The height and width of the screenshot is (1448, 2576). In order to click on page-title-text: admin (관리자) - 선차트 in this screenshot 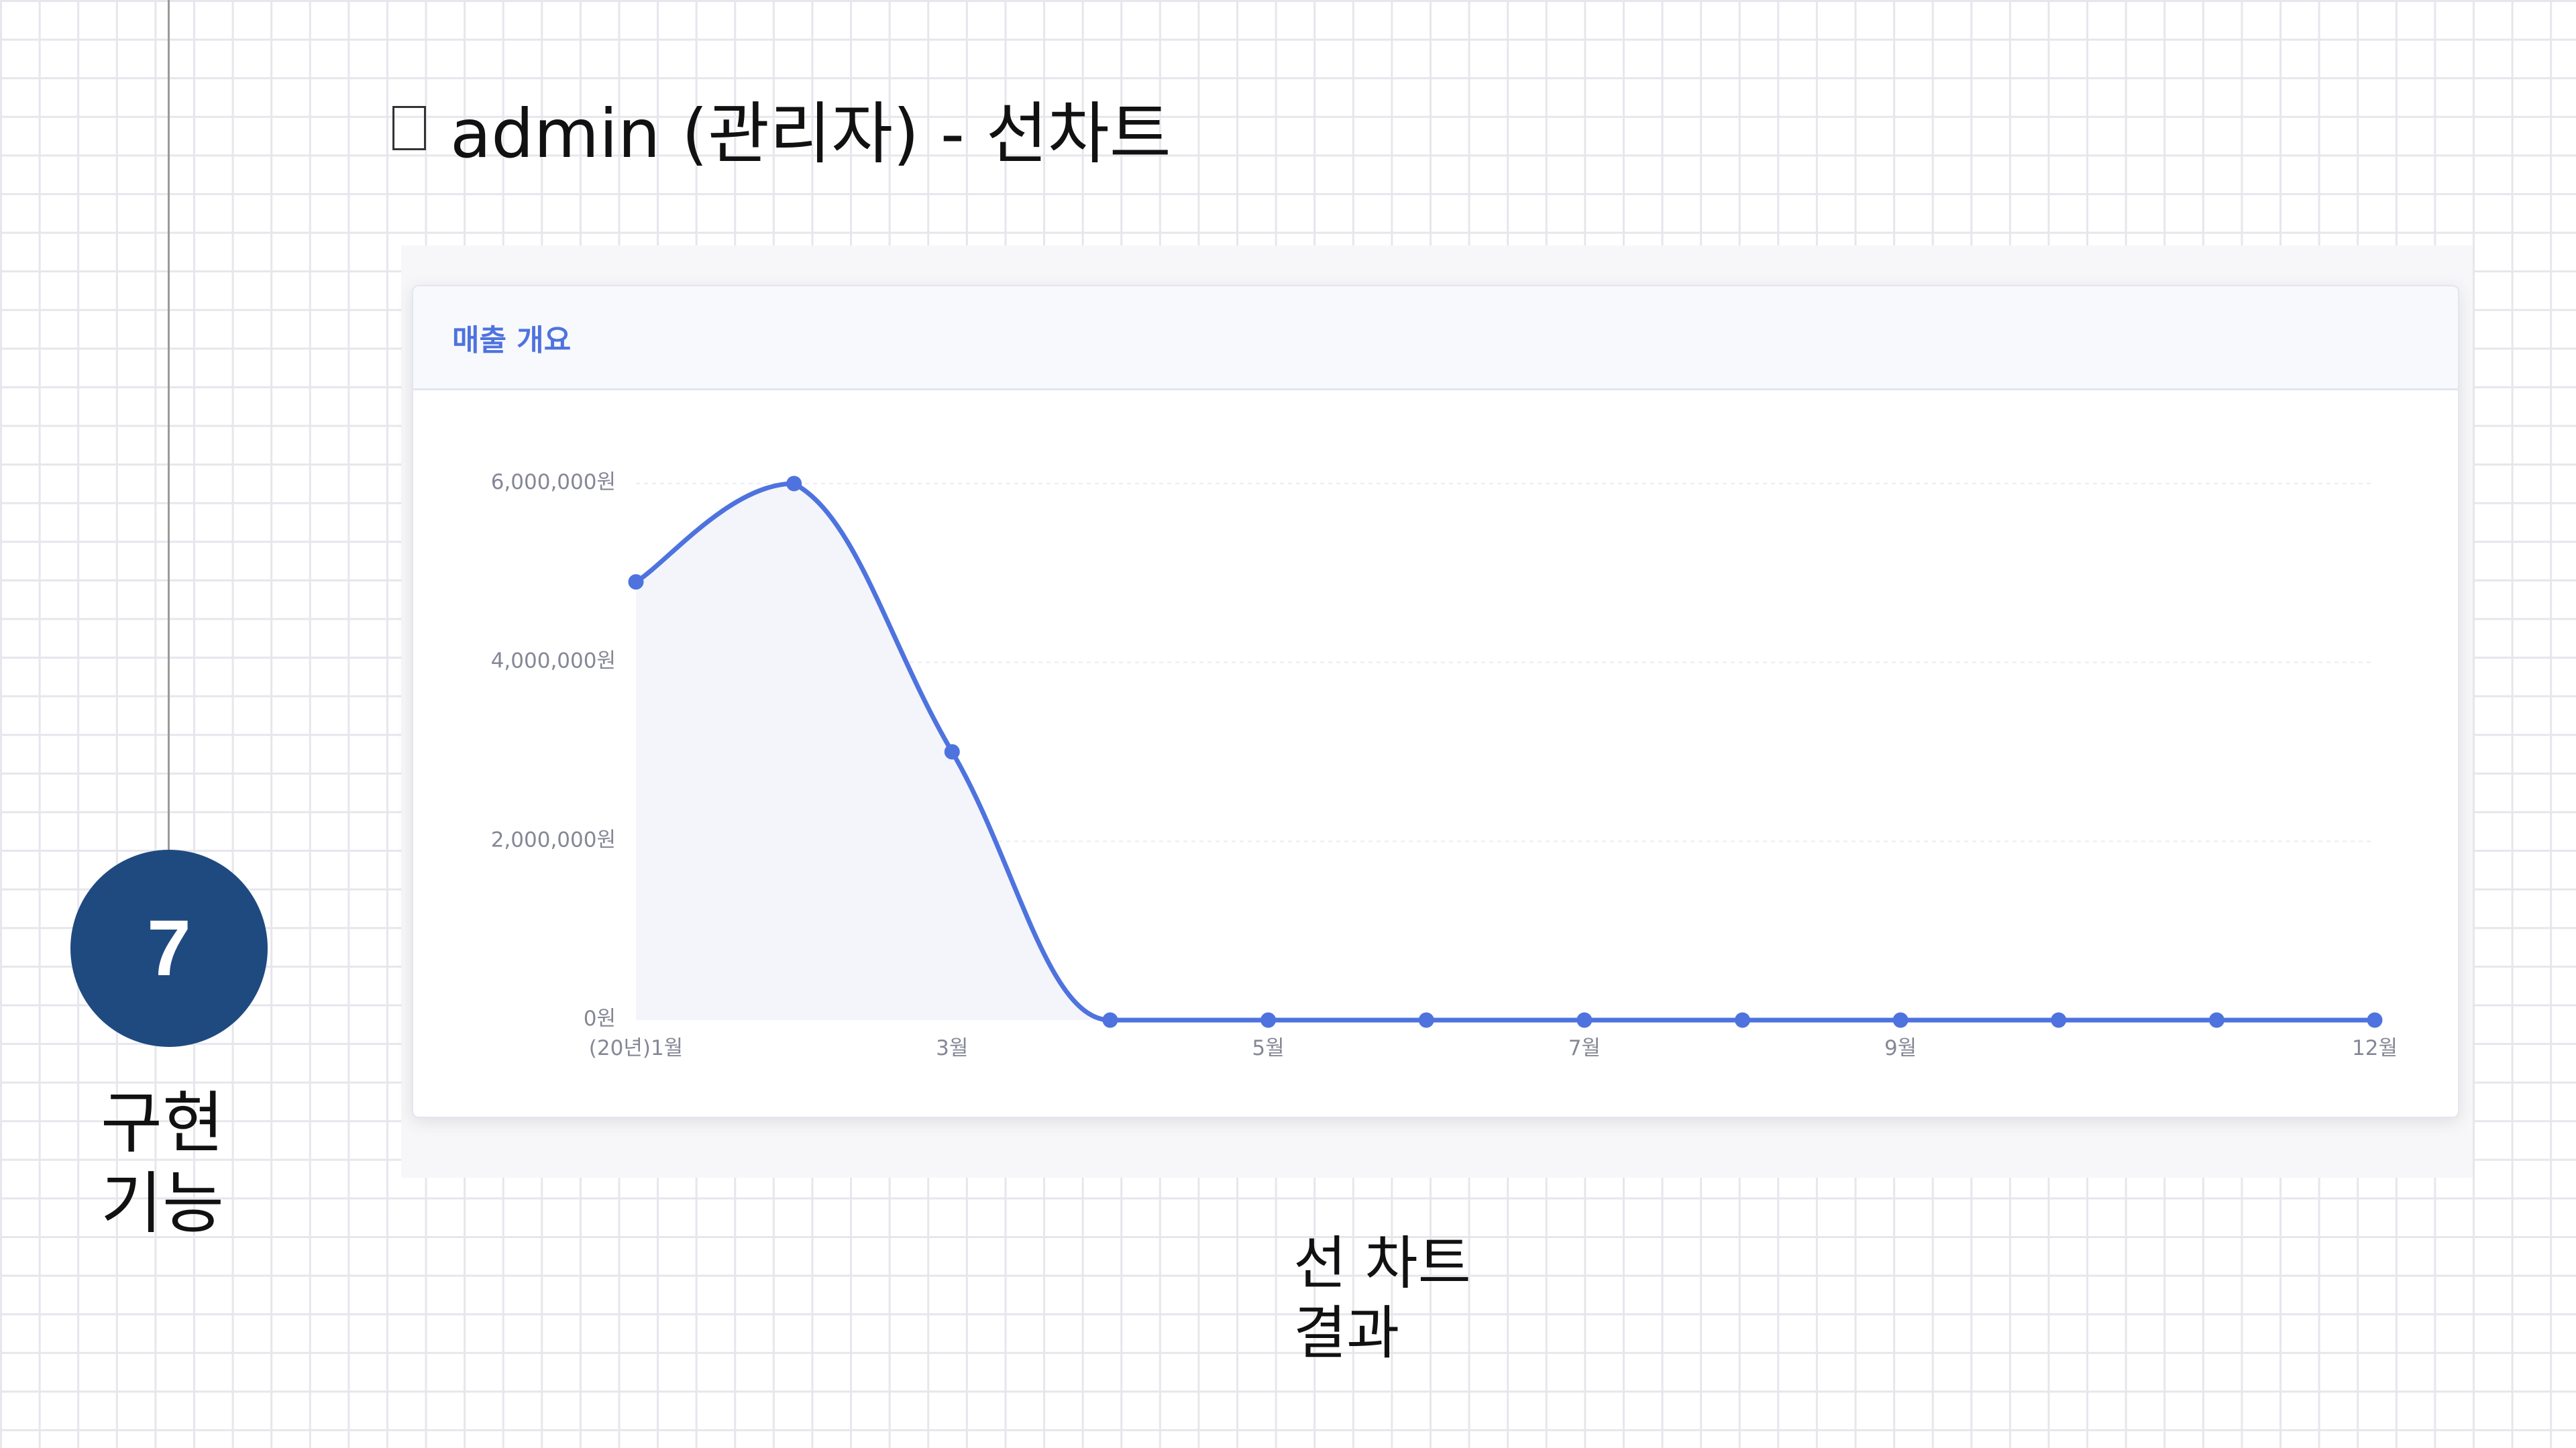, I will do `click(810, 134)`.